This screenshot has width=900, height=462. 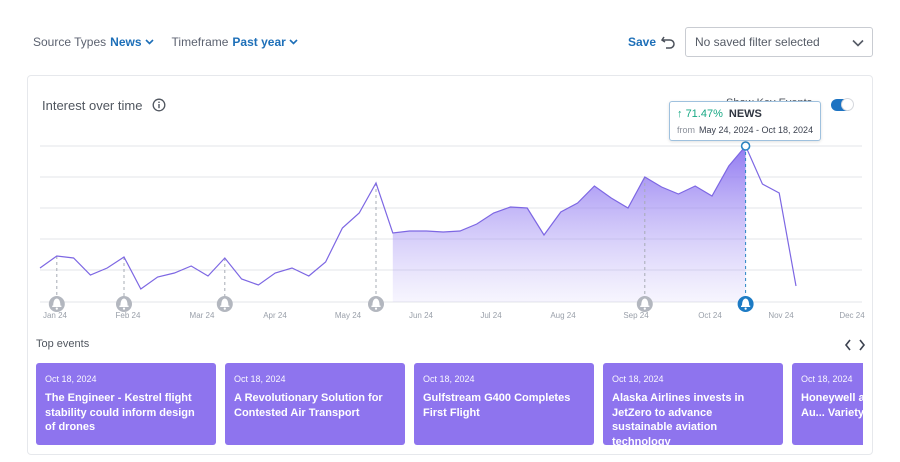 What do you see at coordinates (745, 114) in the screenshot?
I see `tooltip-source: NEWS` at bounding box center [745, 114].